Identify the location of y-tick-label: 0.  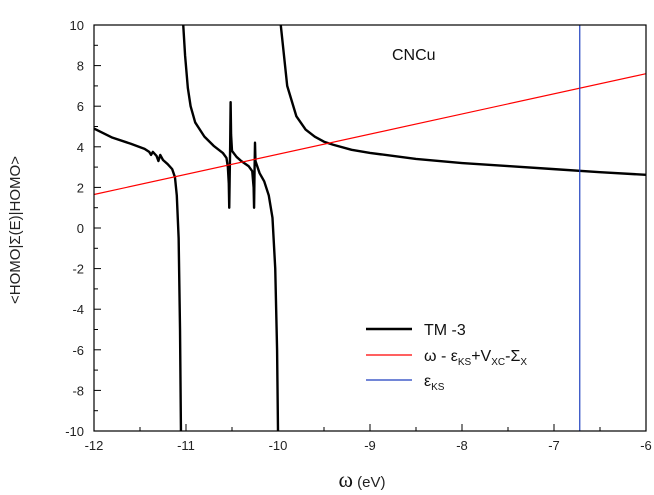
(80, 228).